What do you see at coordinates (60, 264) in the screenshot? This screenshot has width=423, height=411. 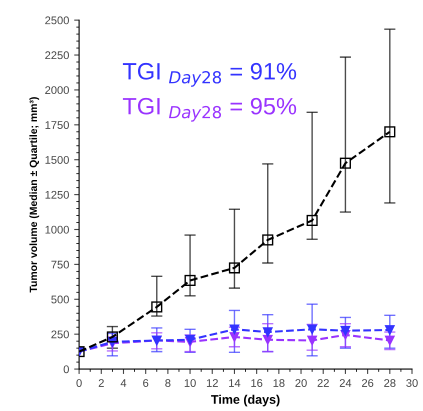 I see `y-tick-label: 750` at bounding box center [60, 264].